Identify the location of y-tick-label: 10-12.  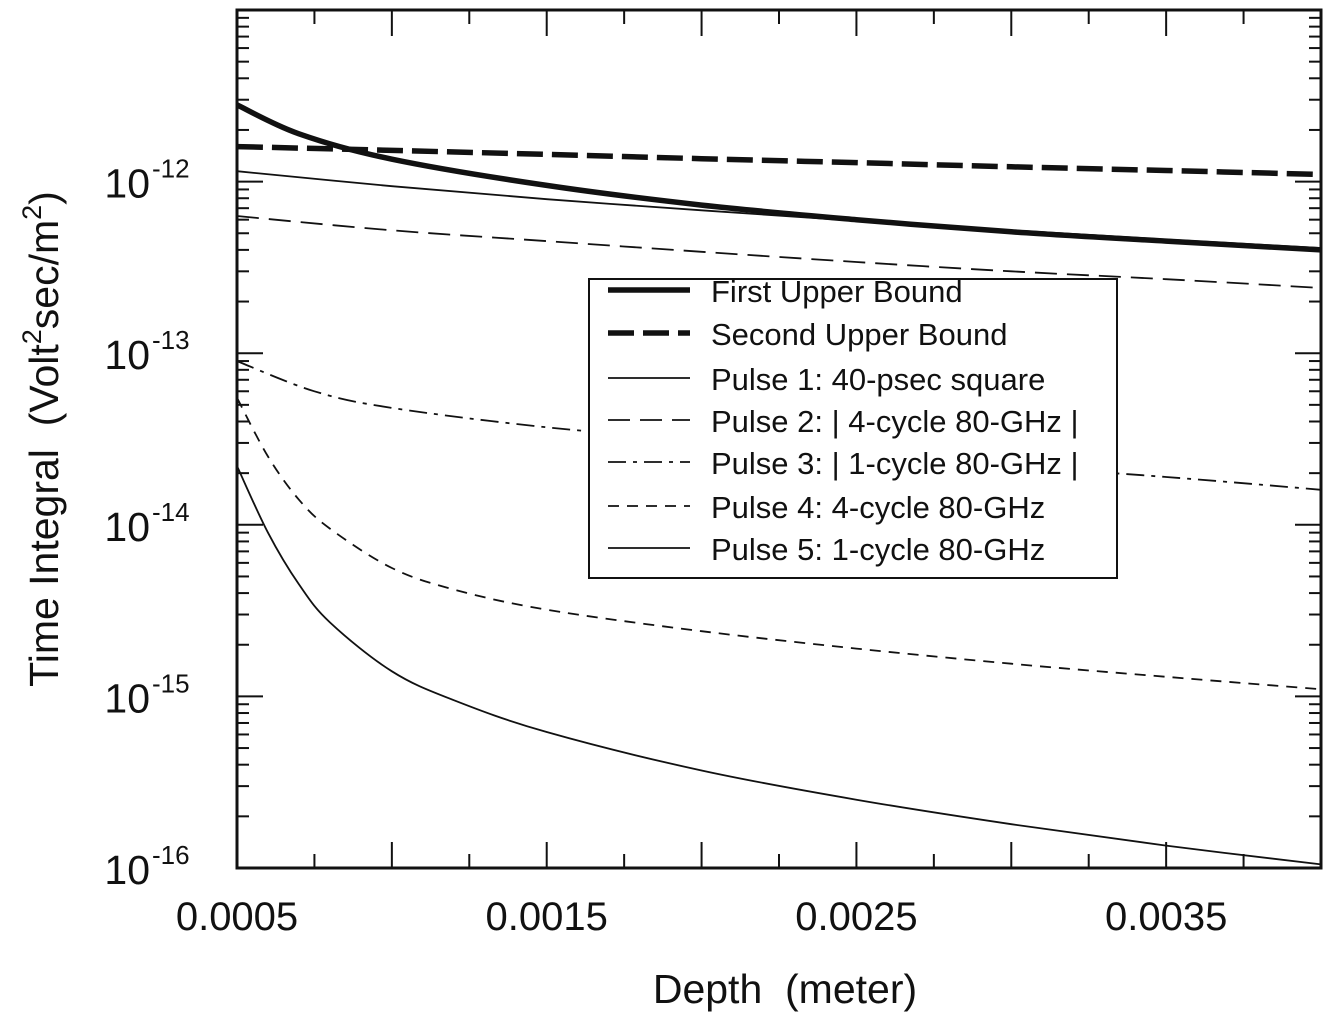
(146, 180).